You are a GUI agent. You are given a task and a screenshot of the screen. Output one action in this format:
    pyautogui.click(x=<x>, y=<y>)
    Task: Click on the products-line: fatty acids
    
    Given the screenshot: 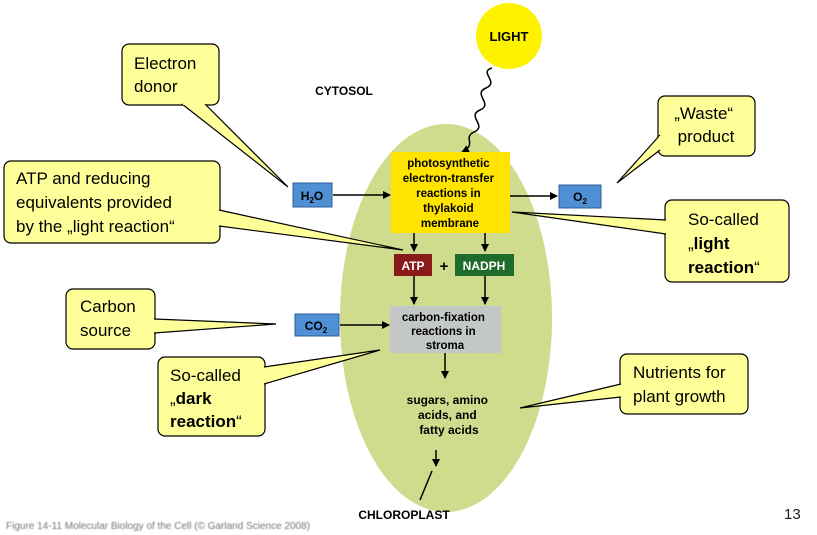 What is the action you would take?
    pyautogui.click(x=449, y=430)
    